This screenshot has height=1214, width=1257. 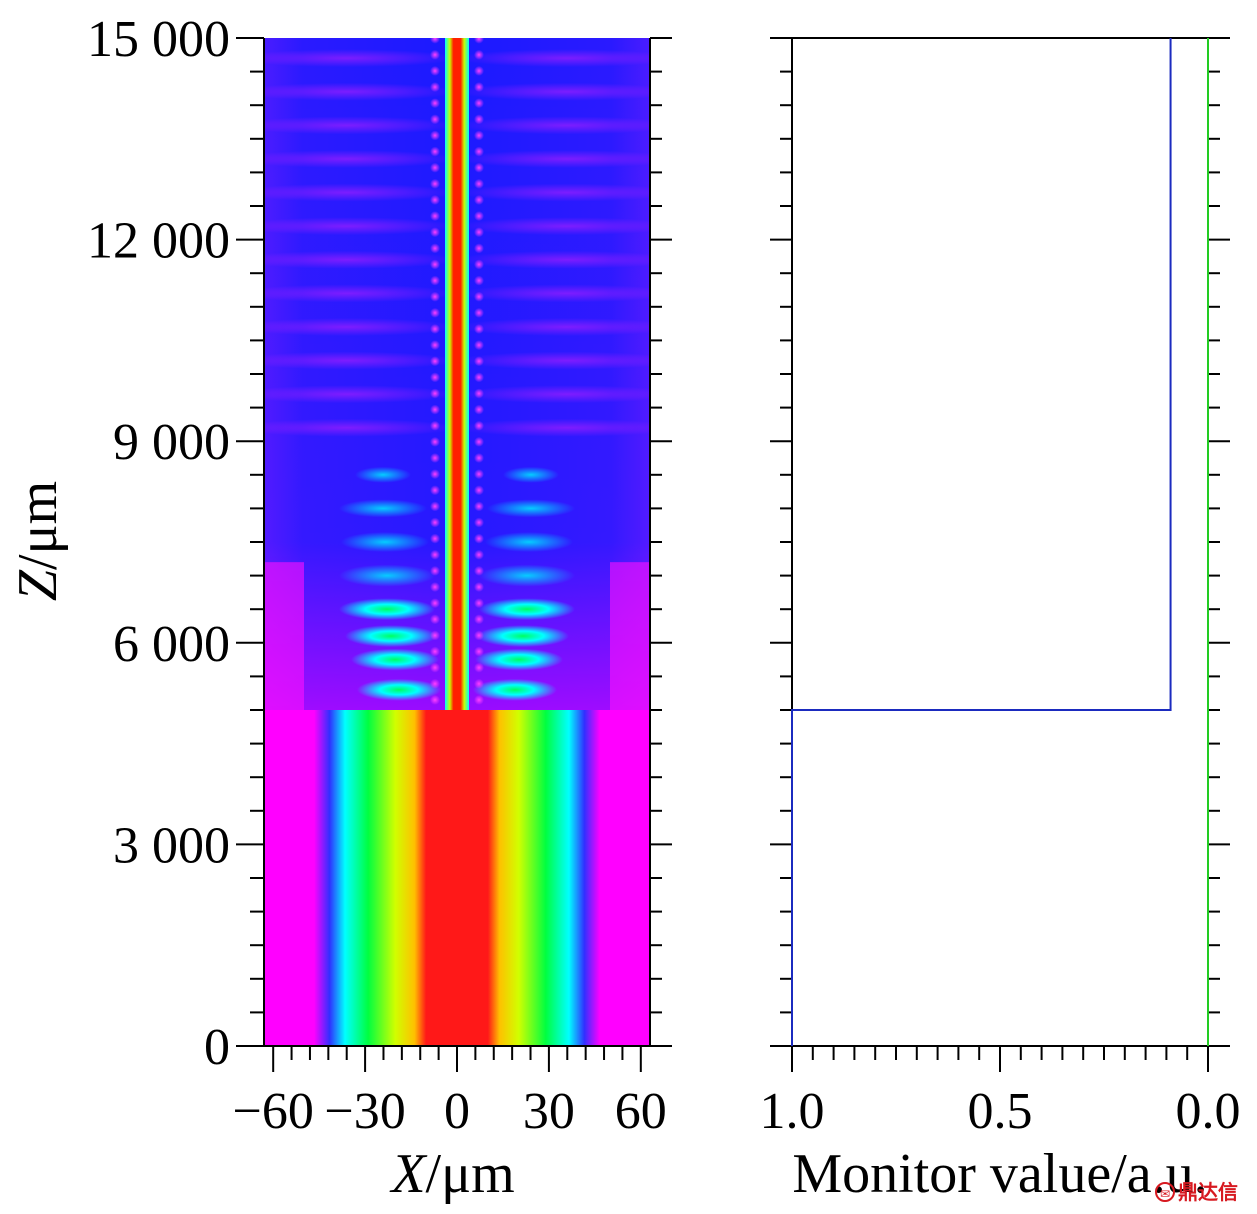 I want to click on right-x-tick-label: 0.0, so click(x=1208, y=1111).